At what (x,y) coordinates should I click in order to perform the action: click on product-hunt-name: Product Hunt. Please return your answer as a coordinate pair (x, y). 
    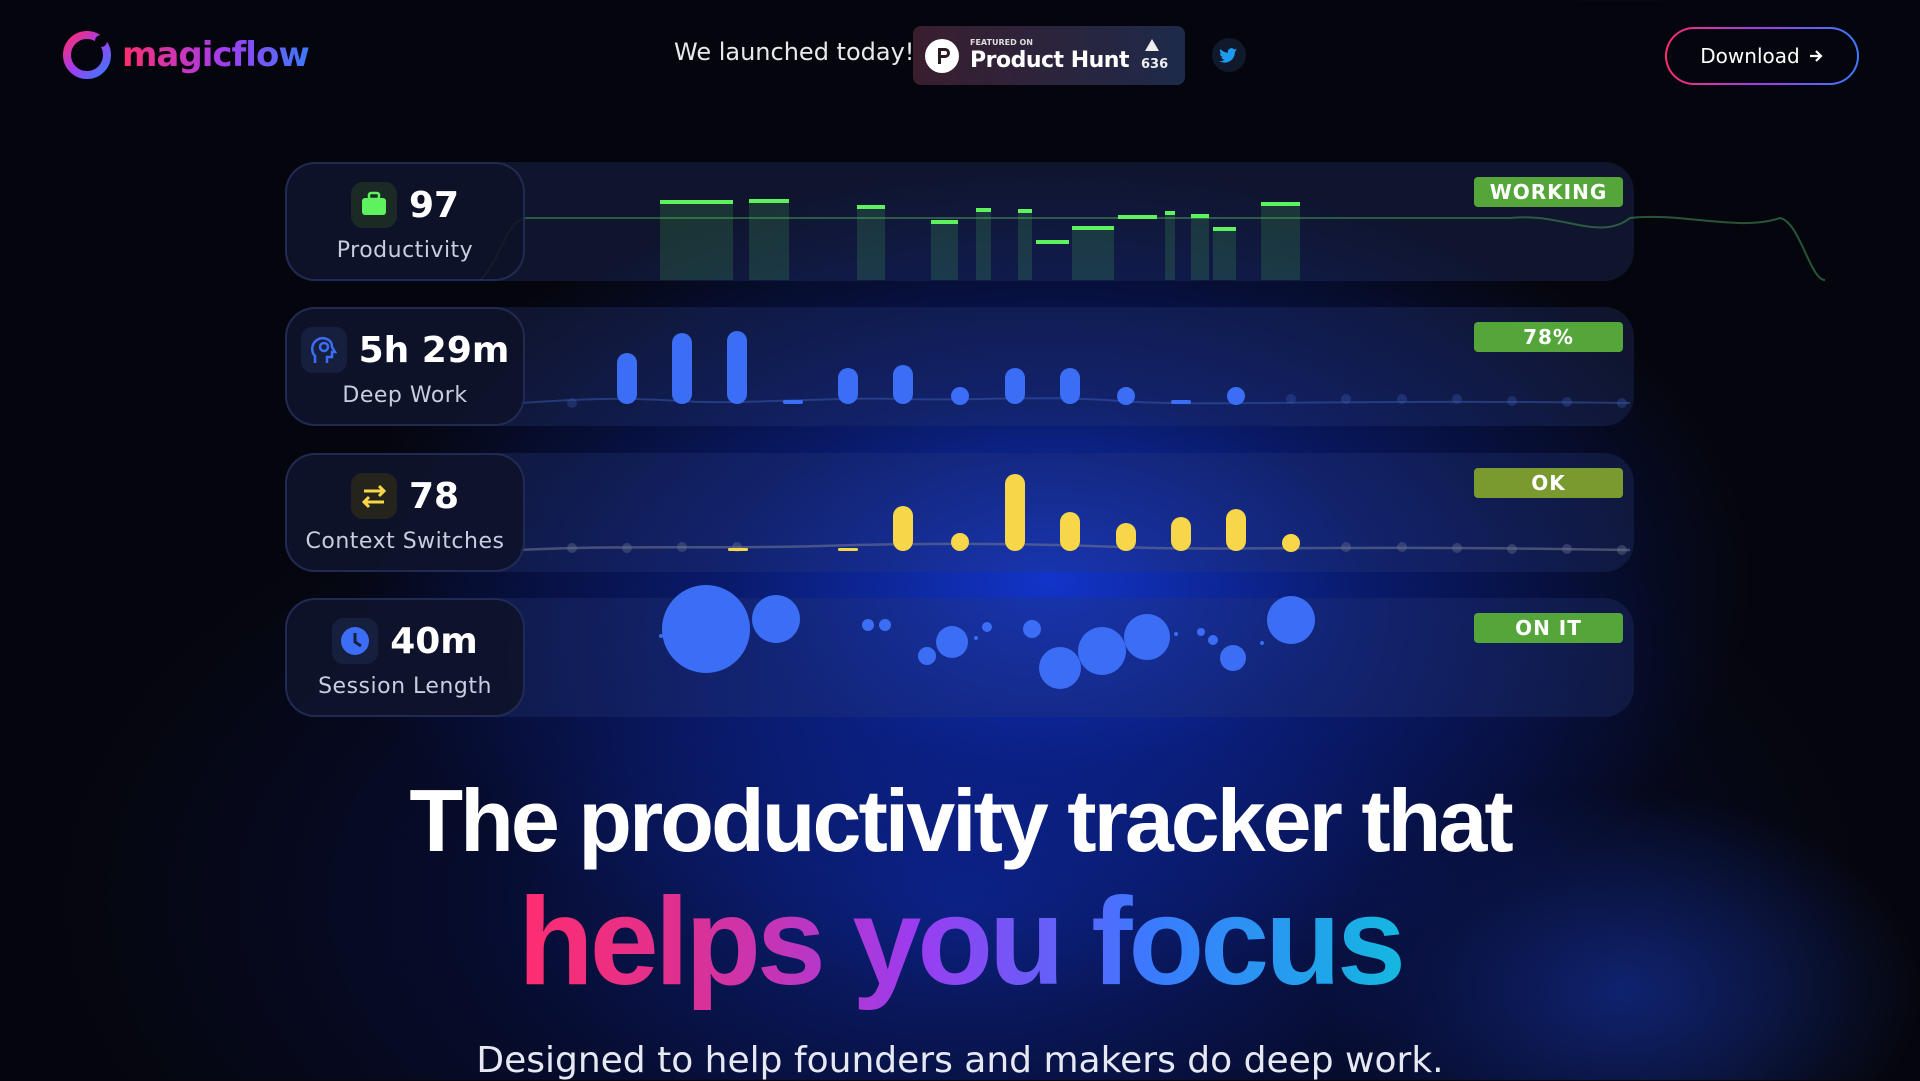
    Looking at the image, I should click on (1049, 60).